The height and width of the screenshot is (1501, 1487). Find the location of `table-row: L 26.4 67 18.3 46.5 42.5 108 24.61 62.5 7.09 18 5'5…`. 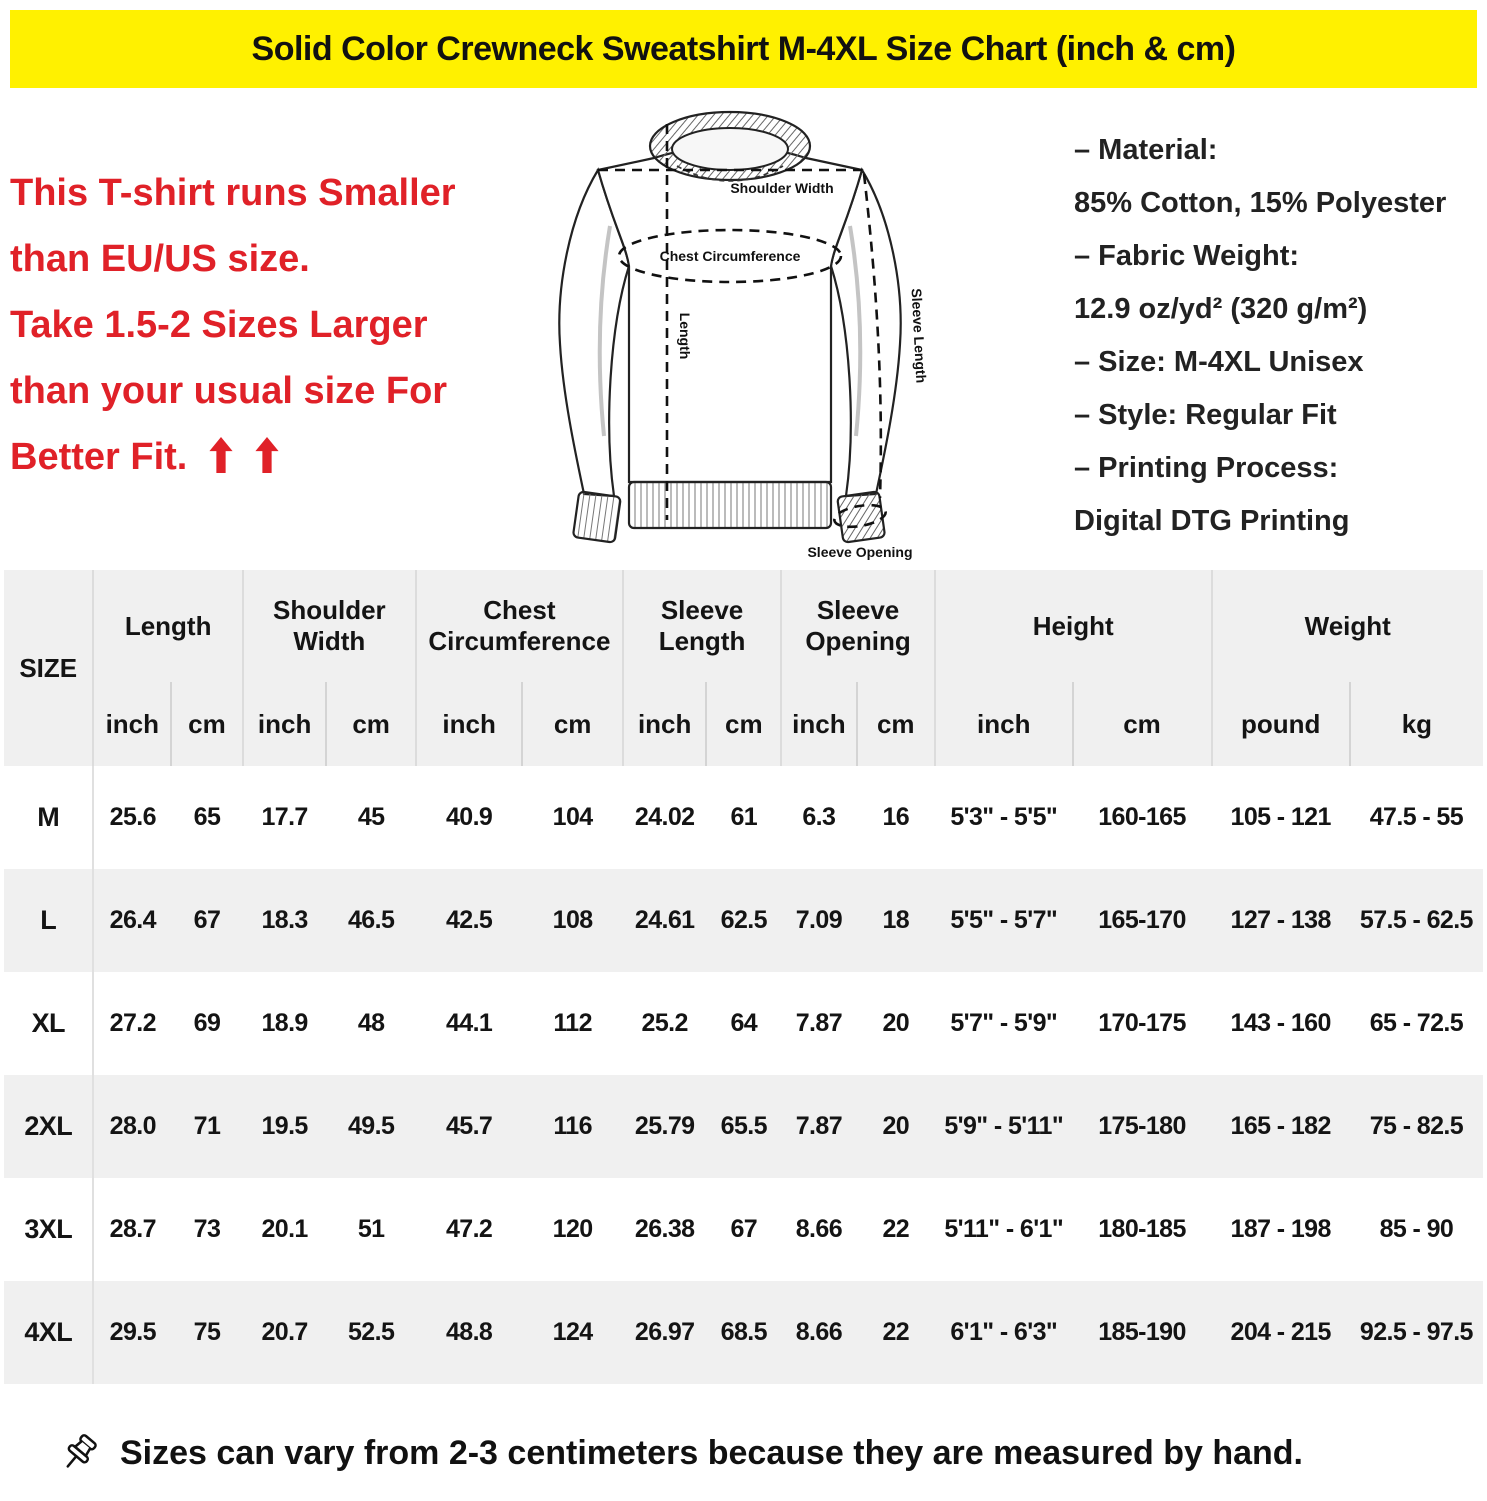

table-row: L 26.4 67 18.3 46.5 42.5 108 24.61 62.5 7.09 18 5'5… is located at coordinates (743, 920).